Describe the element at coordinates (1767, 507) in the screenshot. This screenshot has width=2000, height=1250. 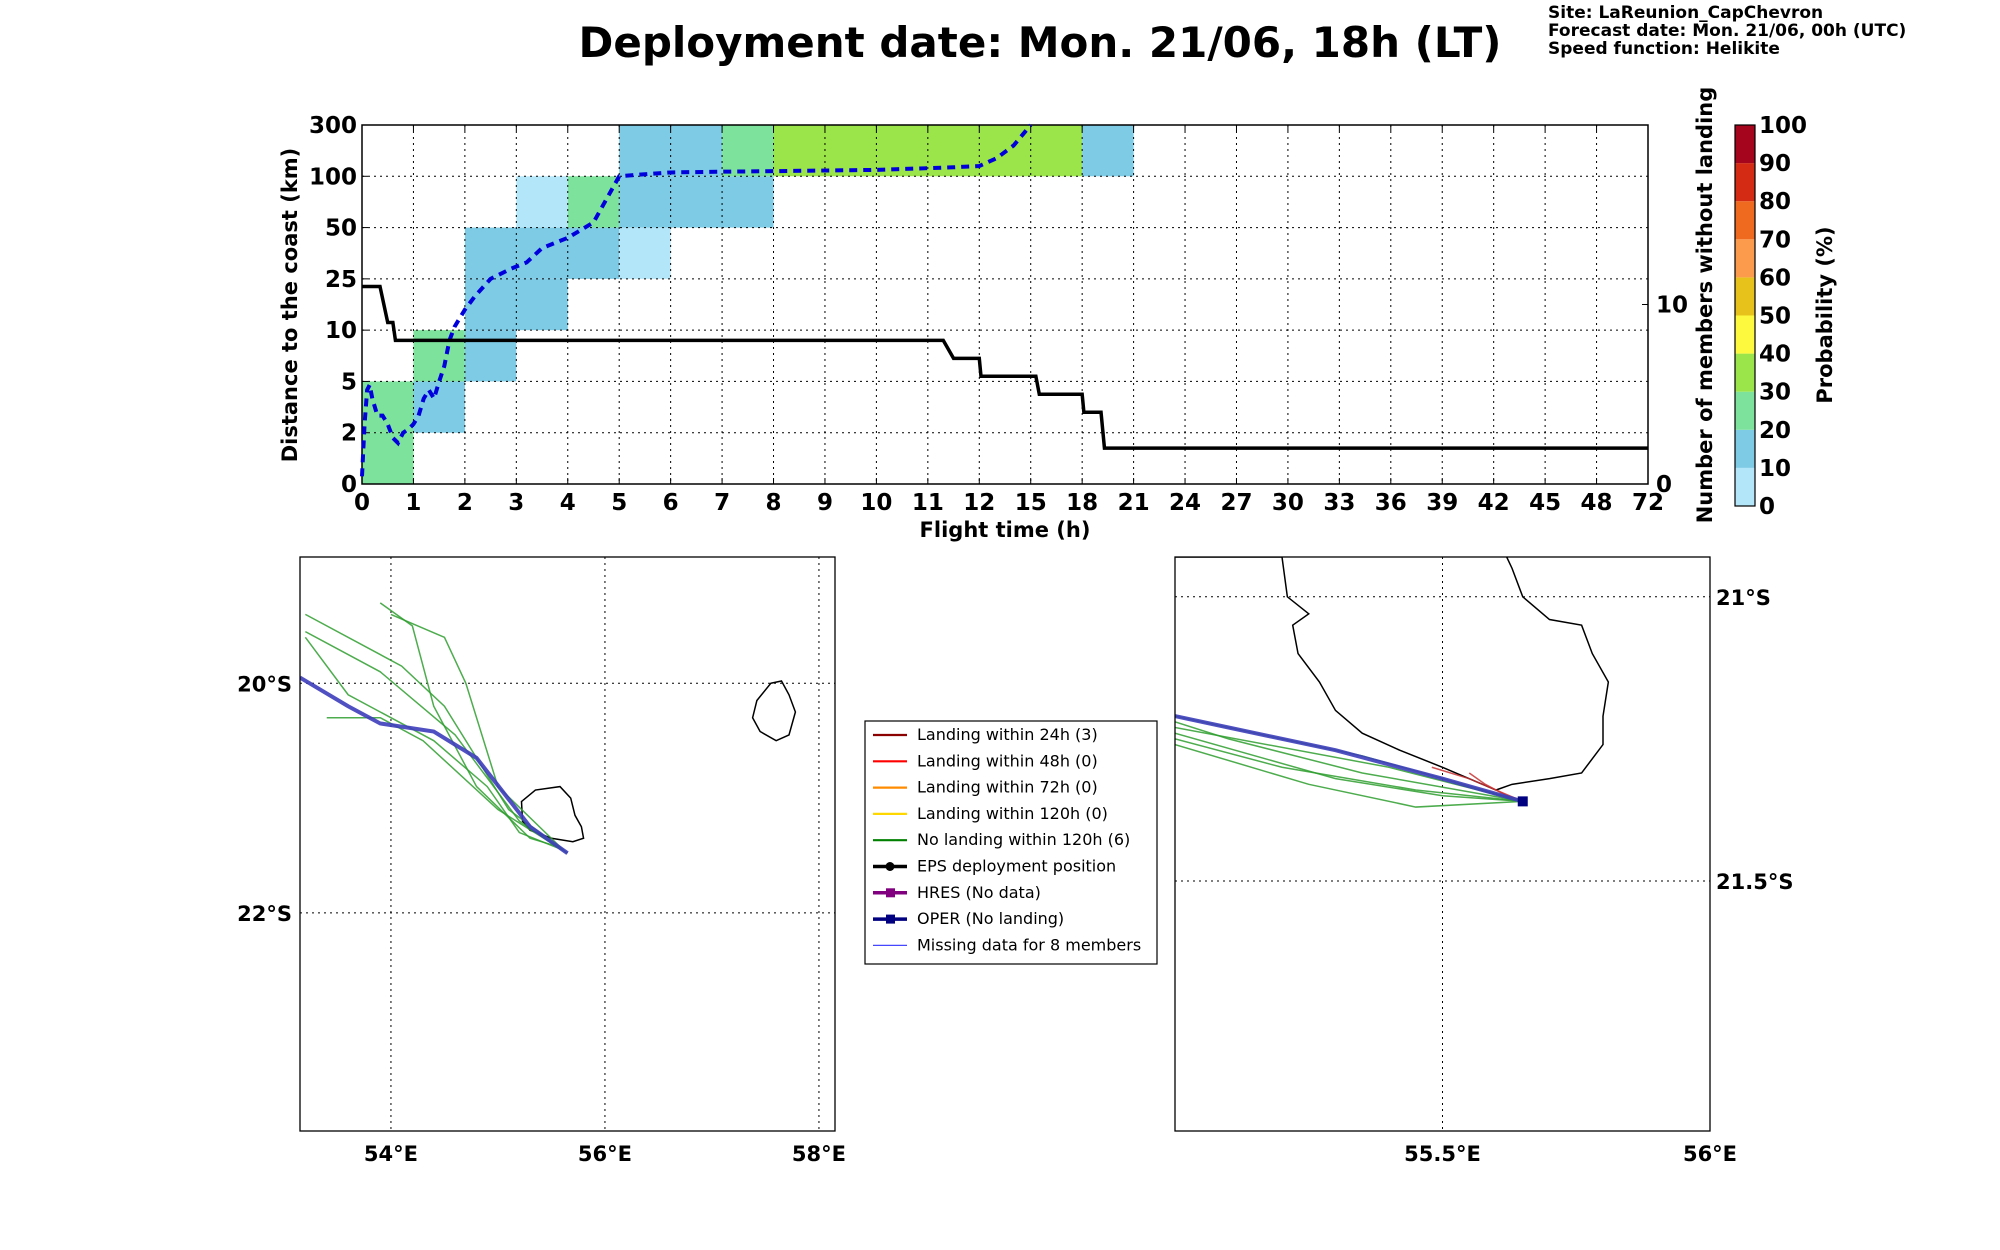
I see `colorbar-tick-label: 0` at that location.